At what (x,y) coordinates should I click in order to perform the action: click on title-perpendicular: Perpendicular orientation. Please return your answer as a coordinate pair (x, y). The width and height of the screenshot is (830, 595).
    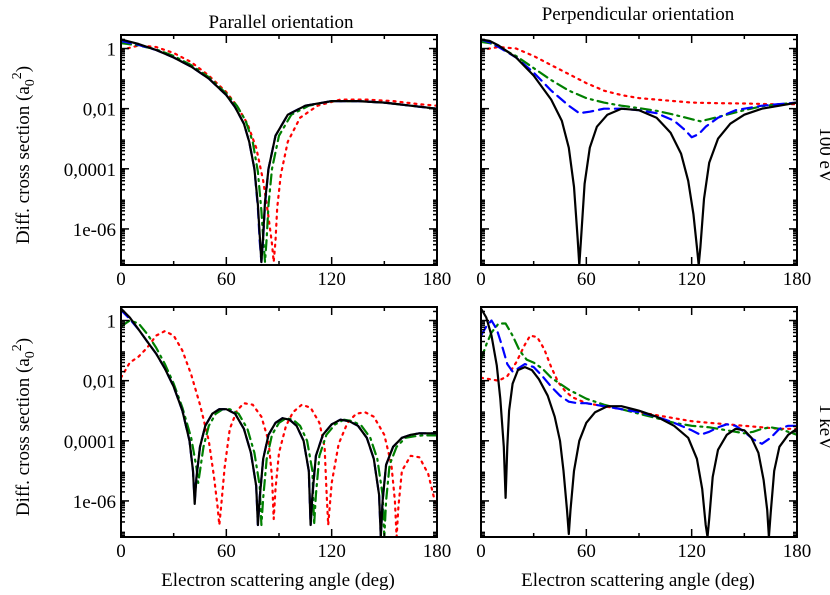
    Looking at the image, I should click on (638, 14).